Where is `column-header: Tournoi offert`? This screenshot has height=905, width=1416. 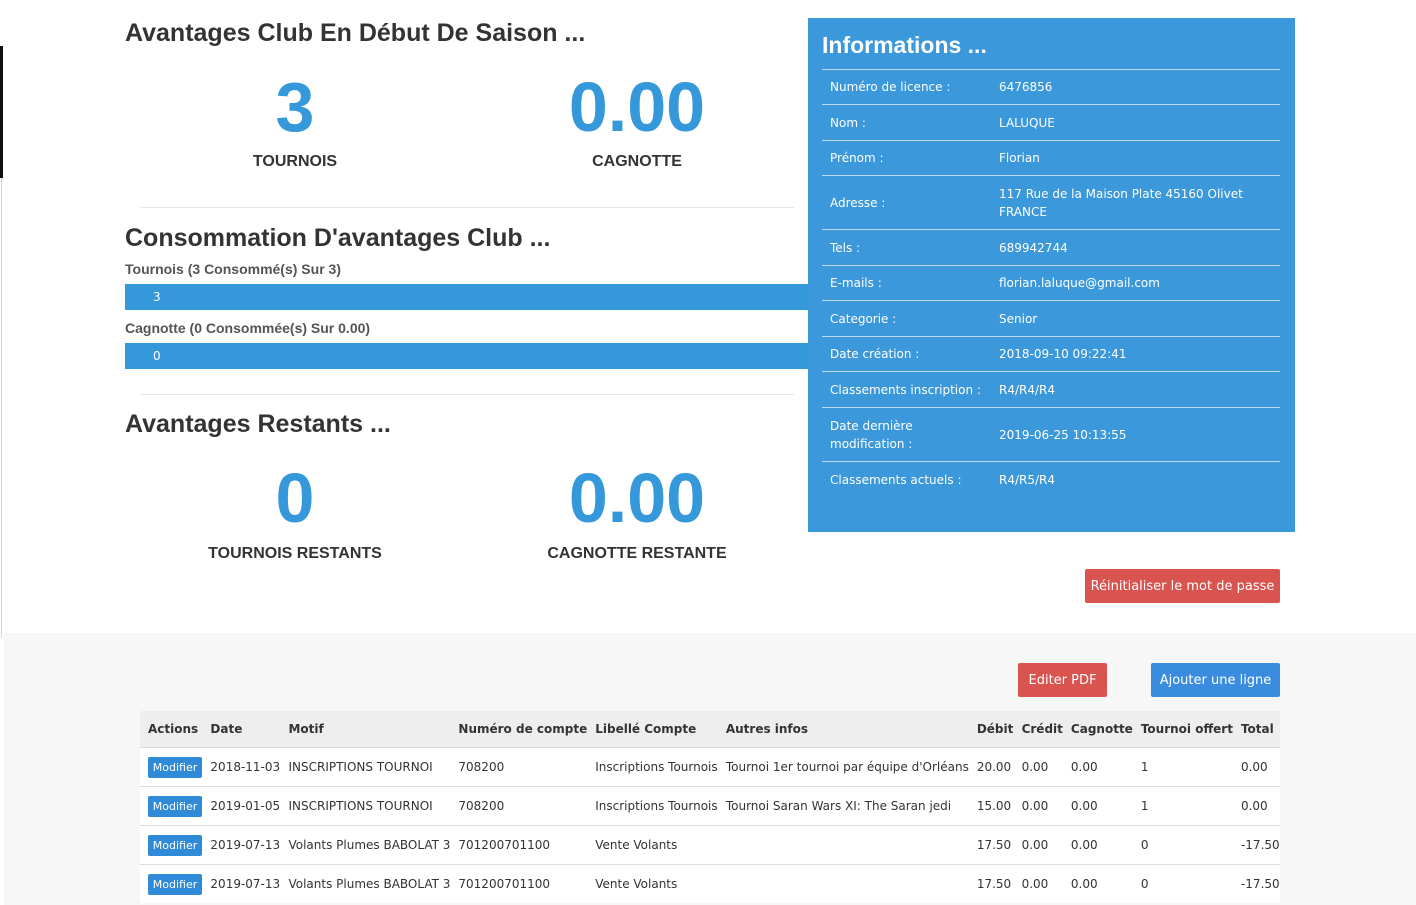 column-header: Tournoi offert is located at coordinates (1182, 729).